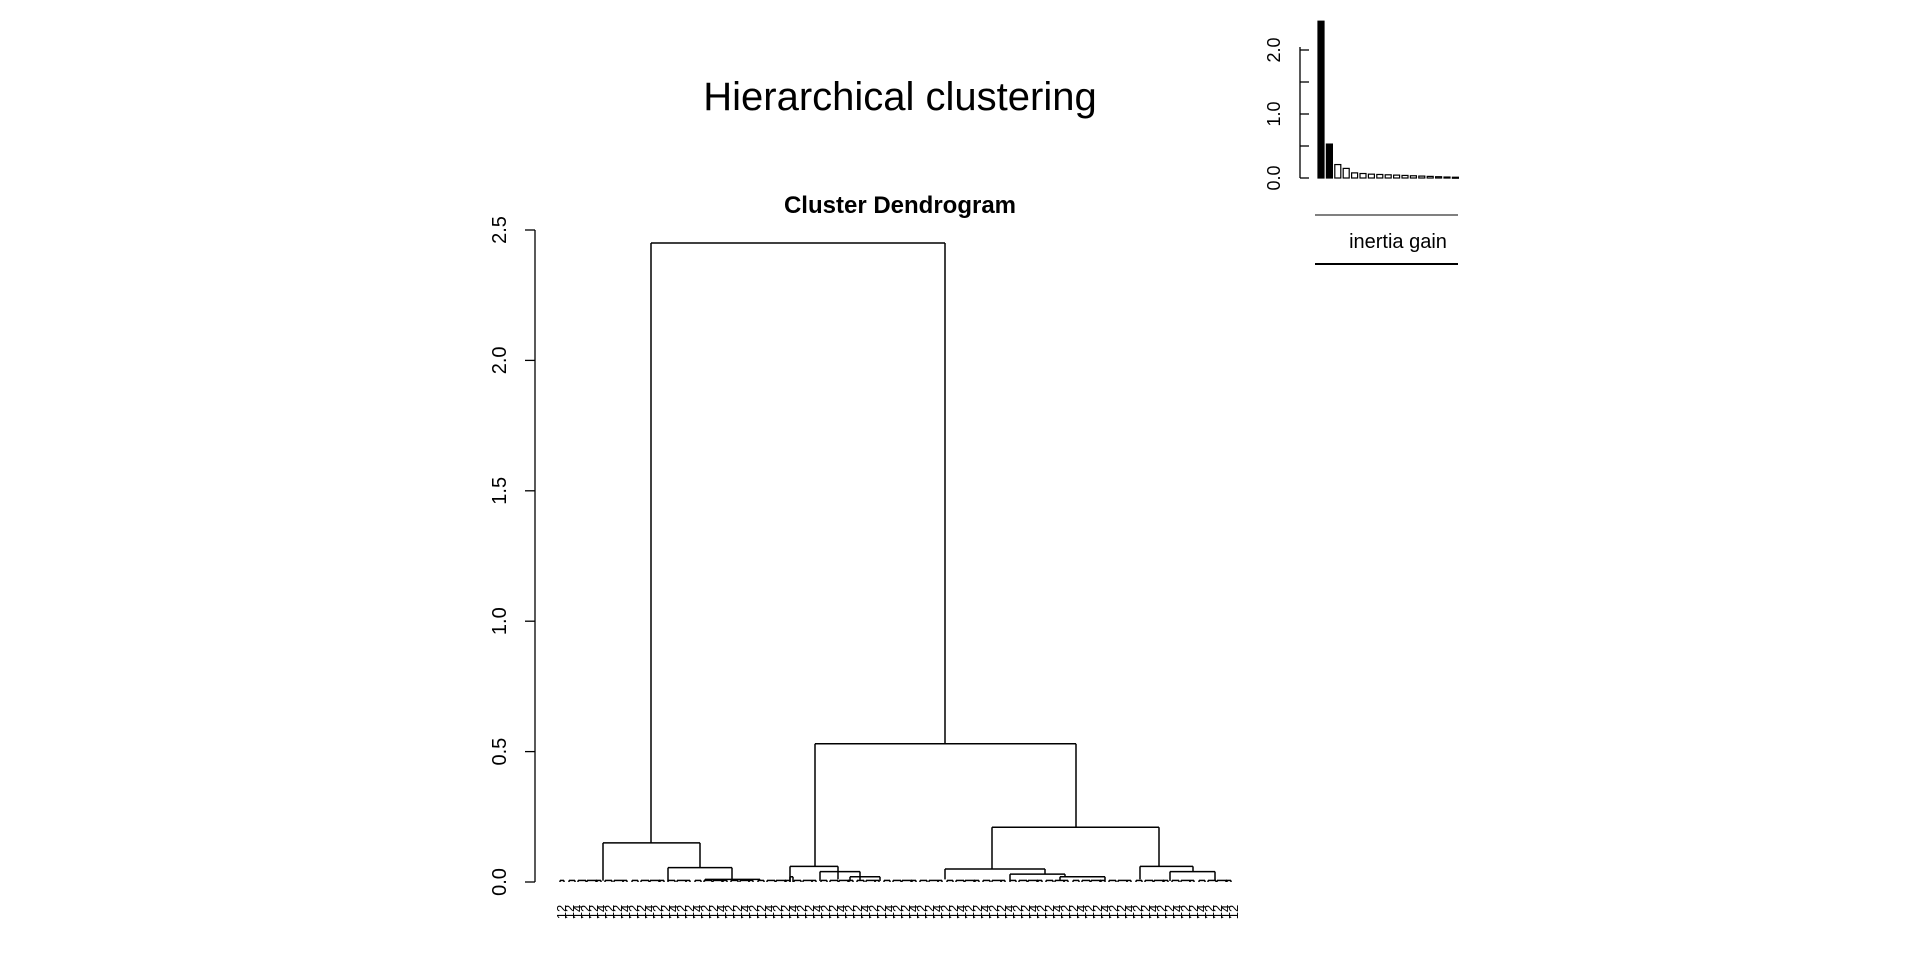 Image resolution: width=1920 pixels, height=960 pixels. What do you see at coordinates (1388, 99) in the screenshot?
I see `inertia-bars` at bounding box center [1388, 99].